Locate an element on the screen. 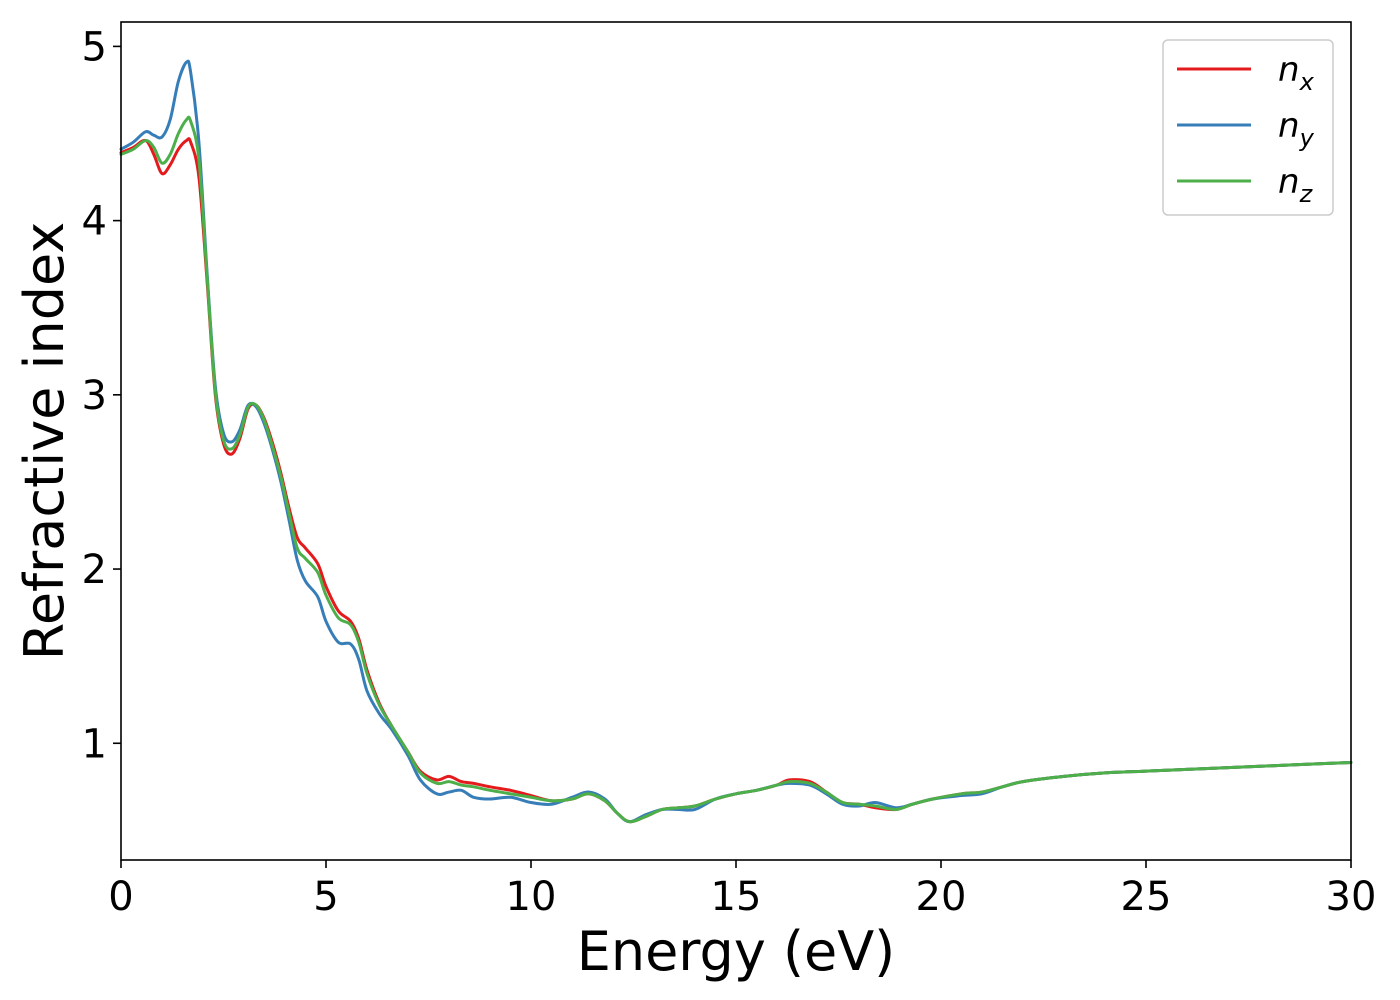 The image size is (1400, 1000). y-tick-label: 5 is located at coordinates (94, 47).